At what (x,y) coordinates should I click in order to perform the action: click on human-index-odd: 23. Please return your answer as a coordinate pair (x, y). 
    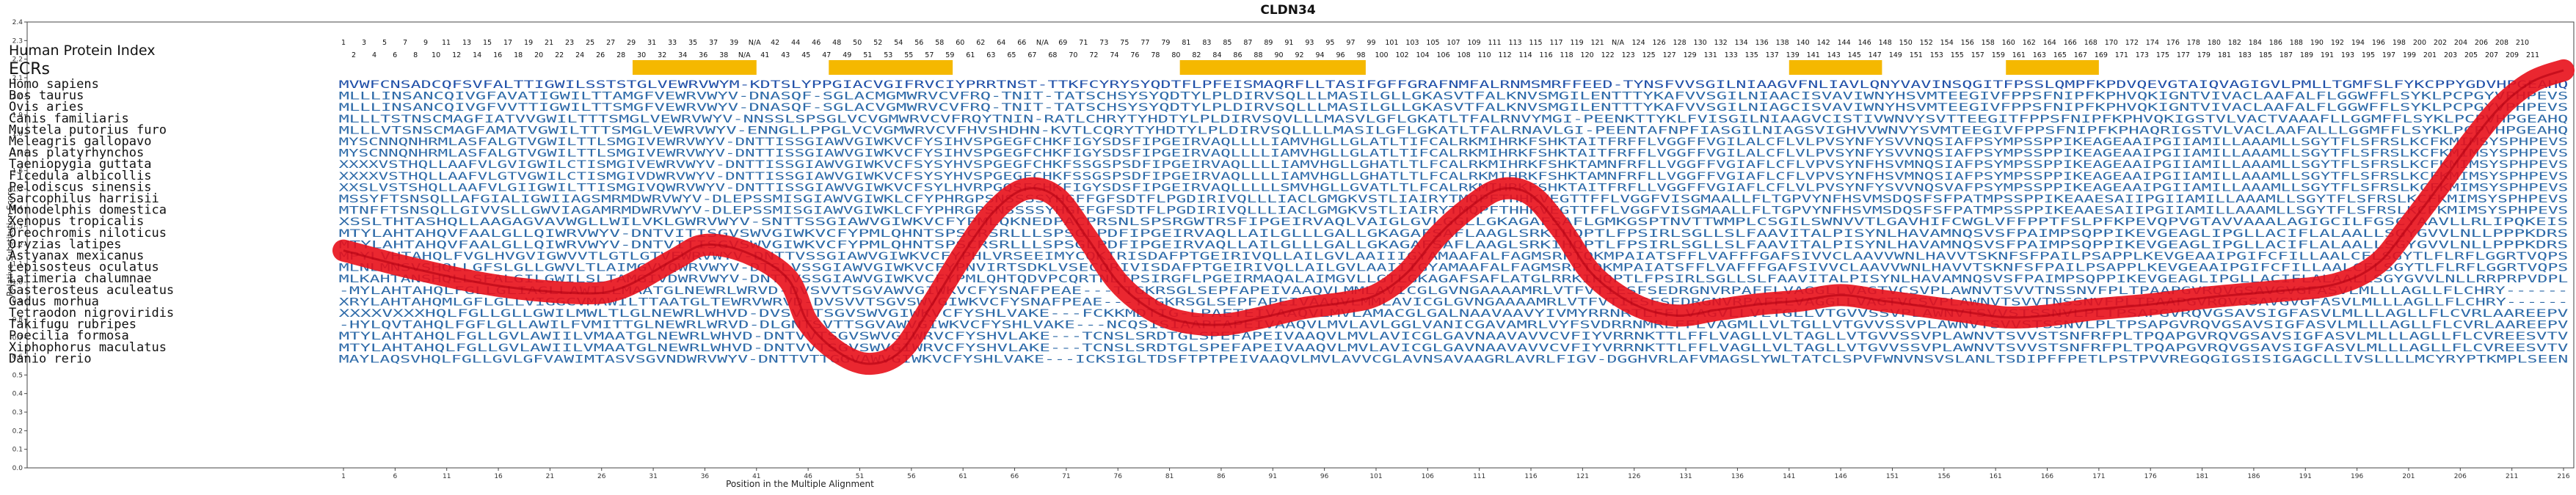
    Looking at the image, I should click on (569, 43).